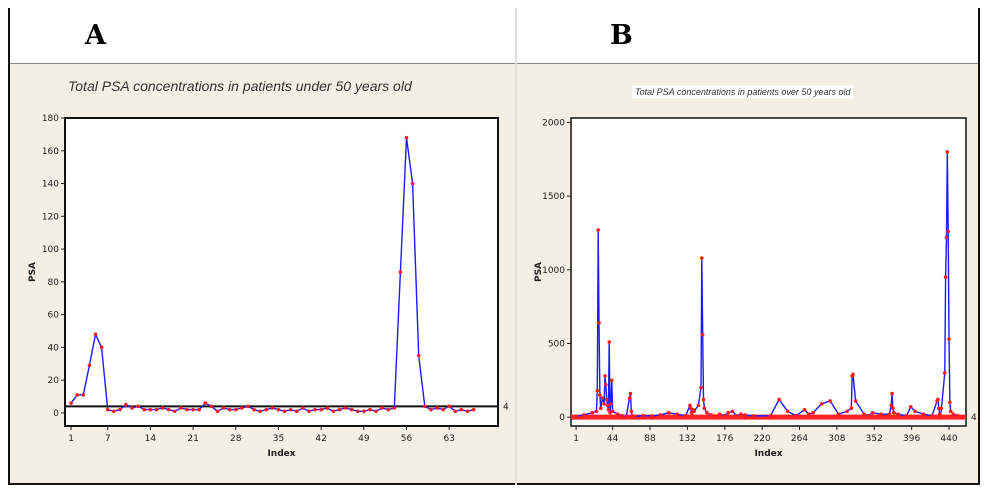 Image resolution: width=984 pixels, height=489 pixels. I want to click on chart-a-y-tick-label: 140, so click(50, 185).